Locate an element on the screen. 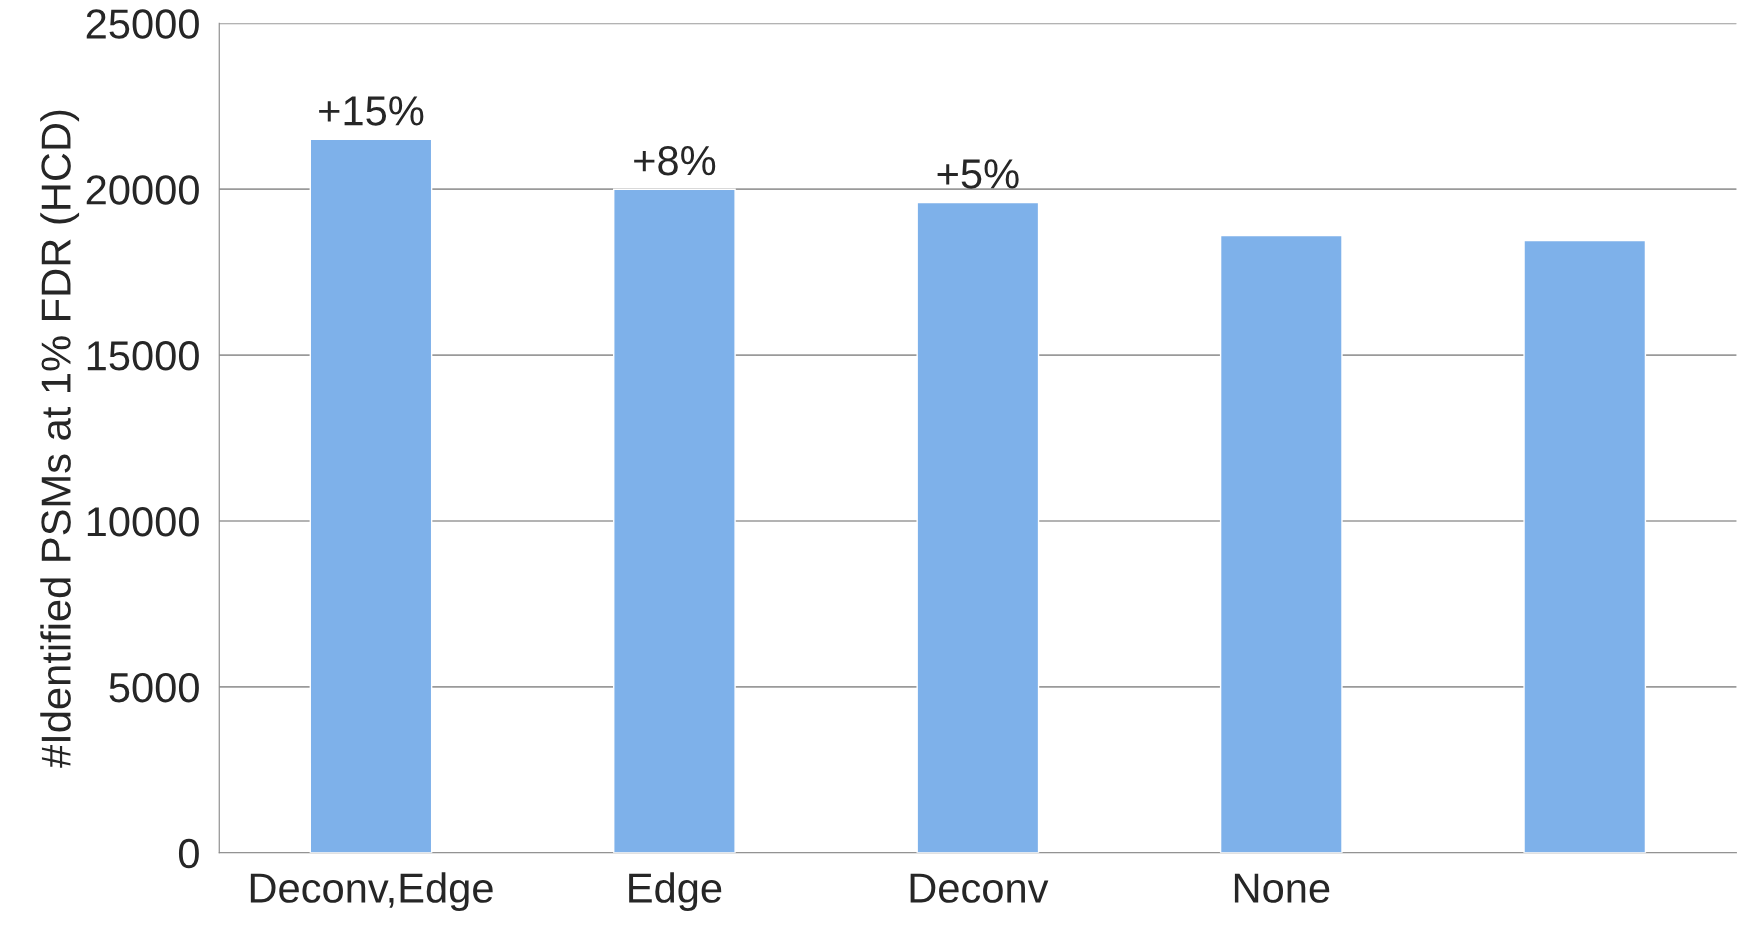  y-axis-title: #Identified PSMs at 1% FDR (HCD) is located at coordinates (60, 439).